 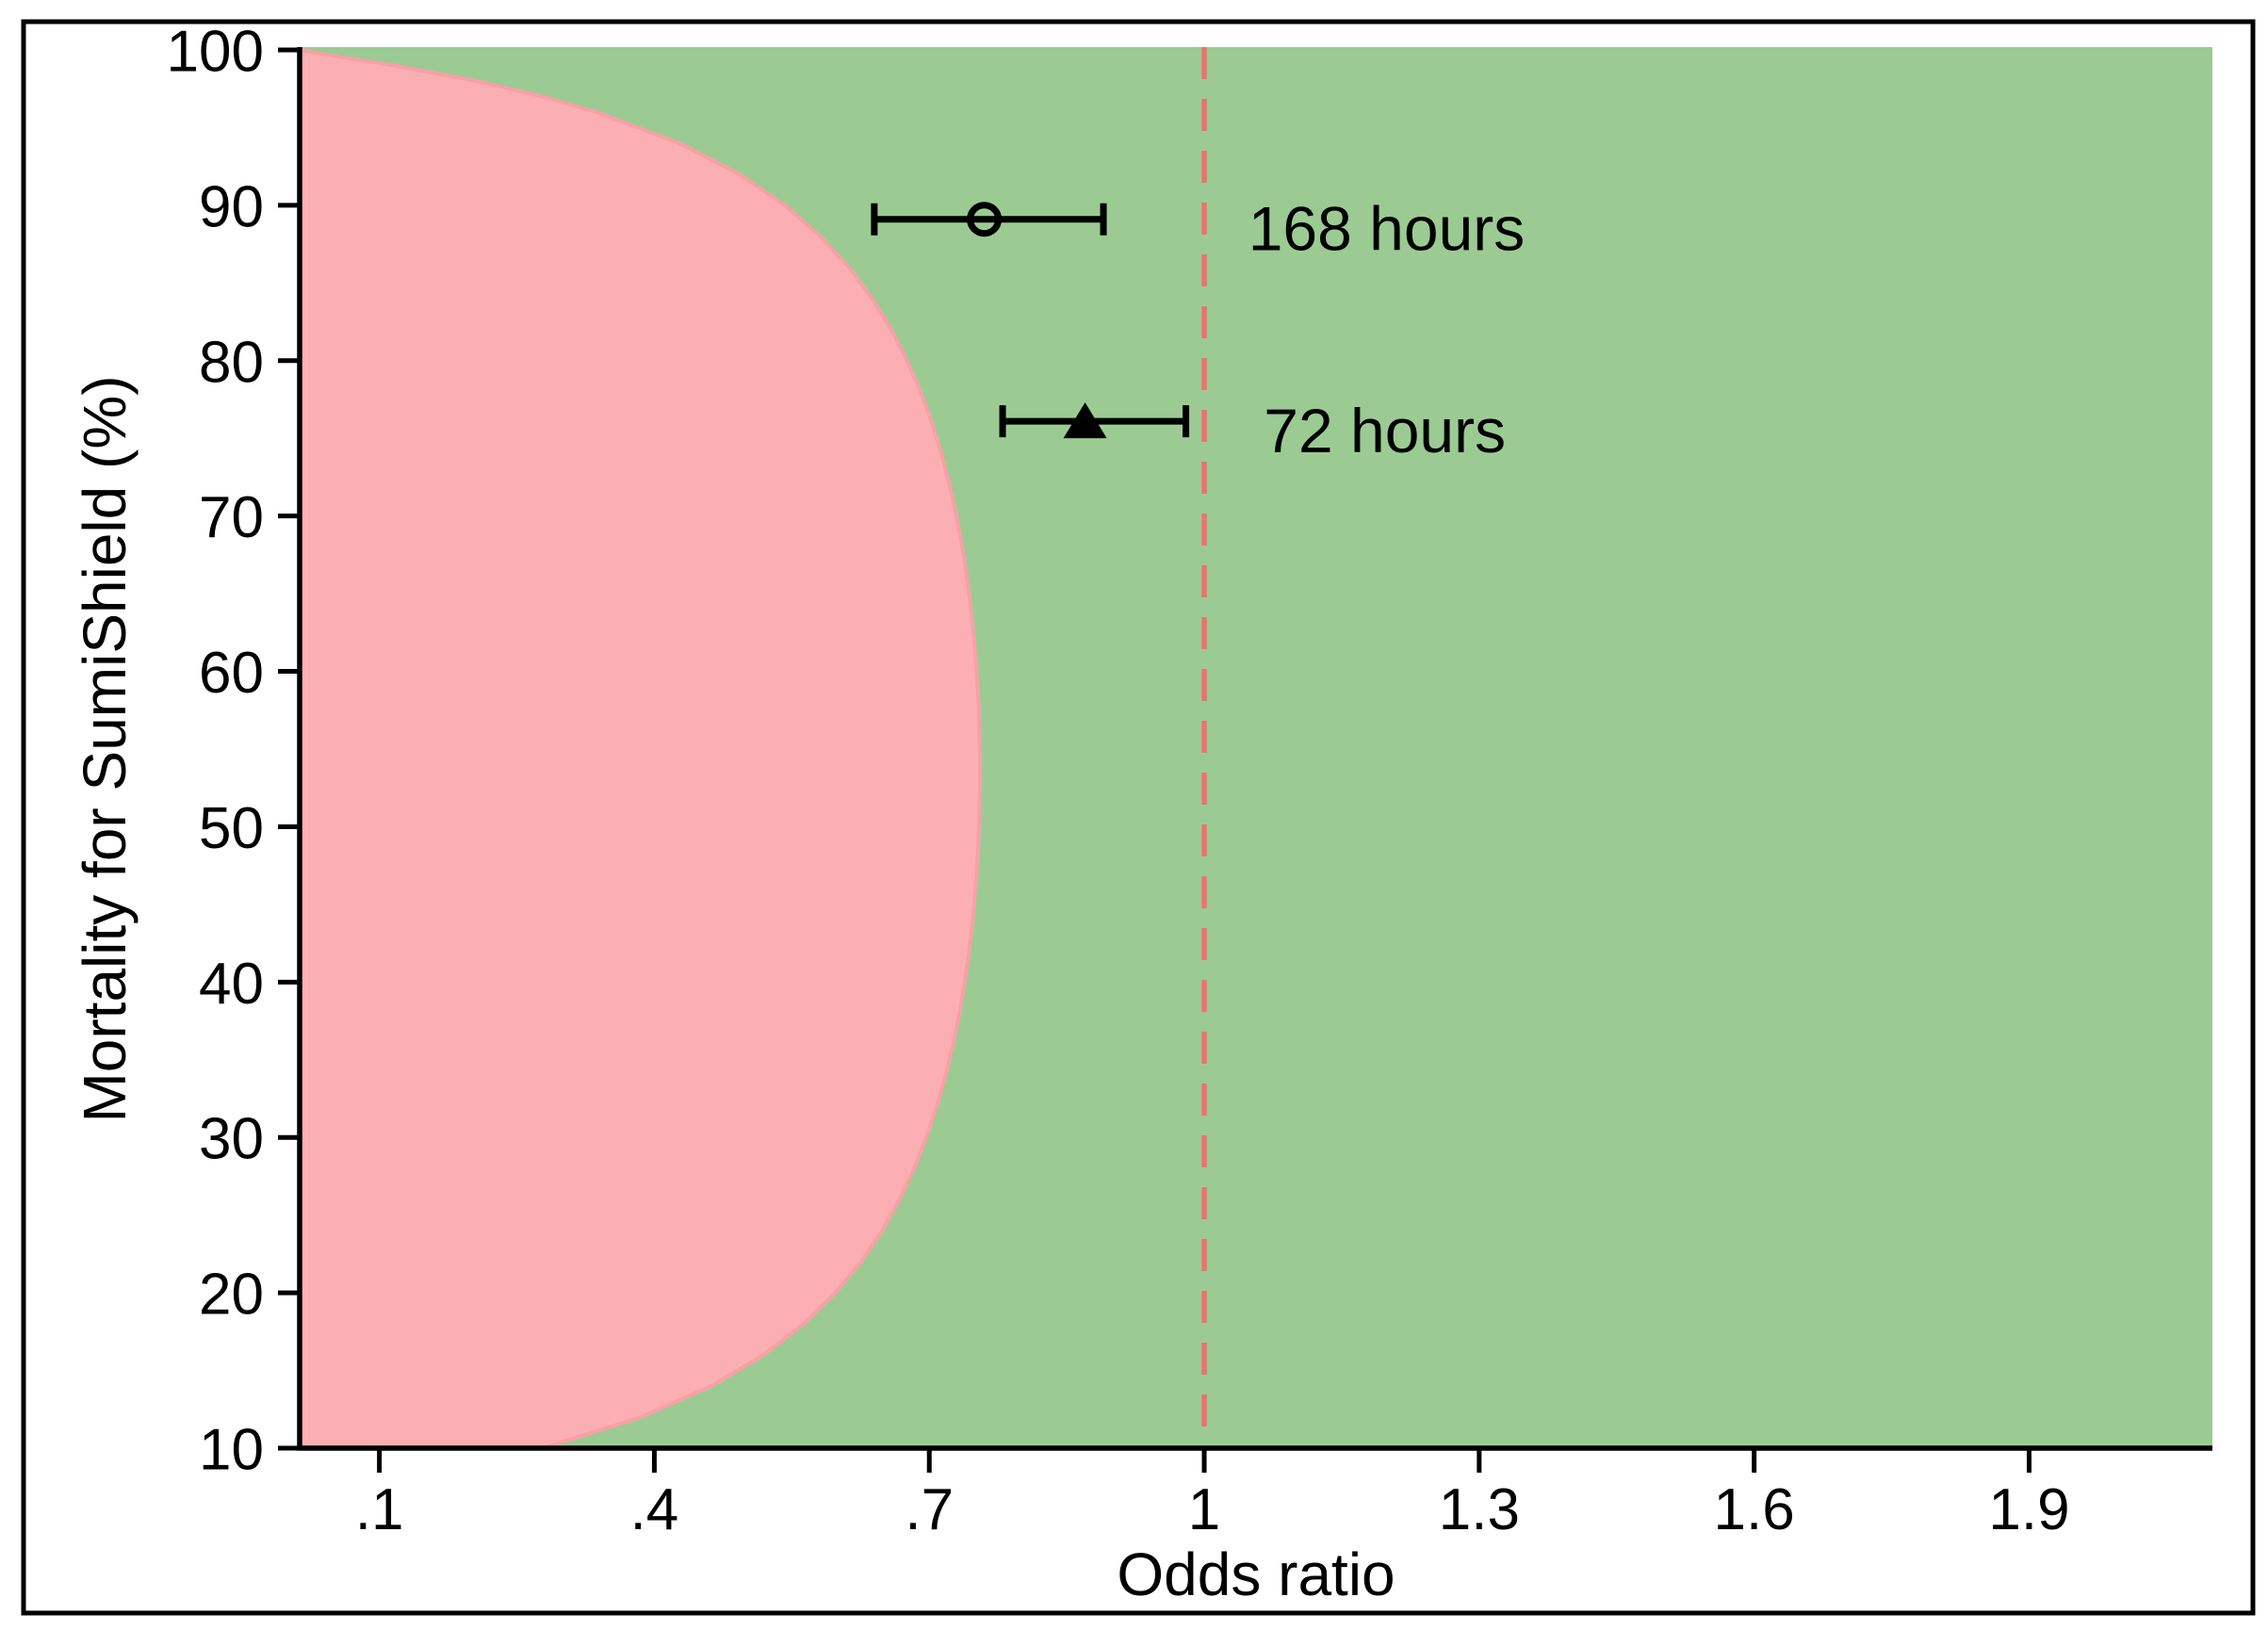 What do you see at coordinates (1385, 431) in the screenshot?
I see `series-label: 72 hours` at bounding box center [1385, 431].